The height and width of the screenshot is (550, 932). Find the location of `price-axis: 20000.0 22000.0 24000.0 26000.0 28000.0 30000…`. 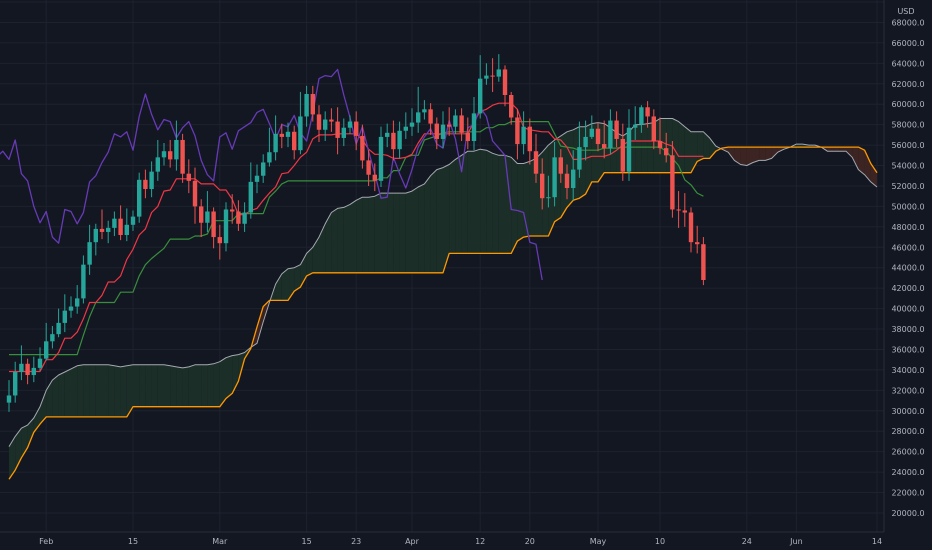

price-axis: 20000.0 22000.0 24000.0 26000.0 28000.0 30000… is located at coordinates (907, 268).